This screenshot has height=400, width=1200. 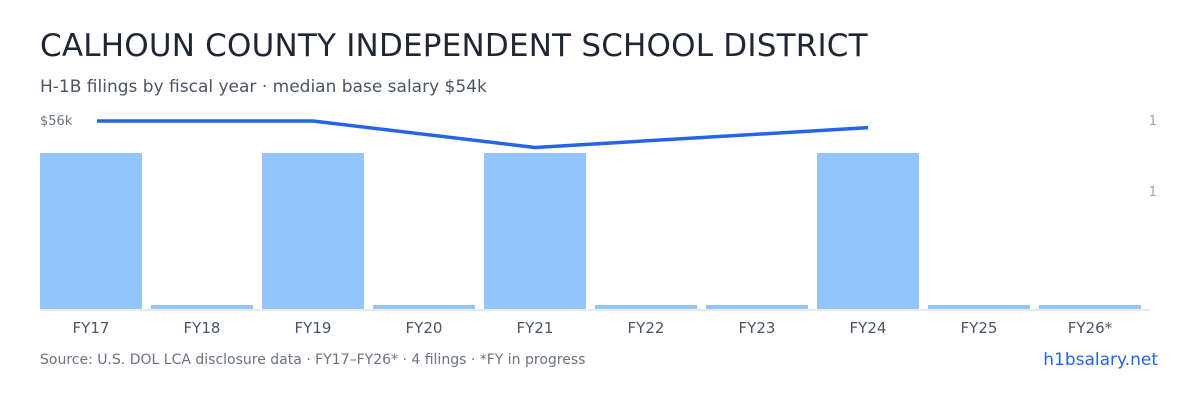 I want to click on bar-fy24, so click(x=868, y=231).